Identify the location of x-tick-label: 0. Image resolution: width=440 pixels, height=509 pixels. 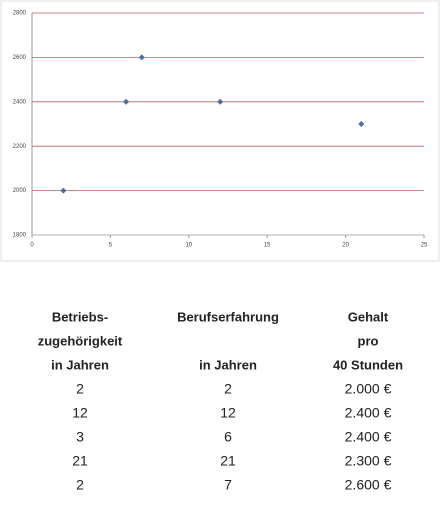
(32, 246).